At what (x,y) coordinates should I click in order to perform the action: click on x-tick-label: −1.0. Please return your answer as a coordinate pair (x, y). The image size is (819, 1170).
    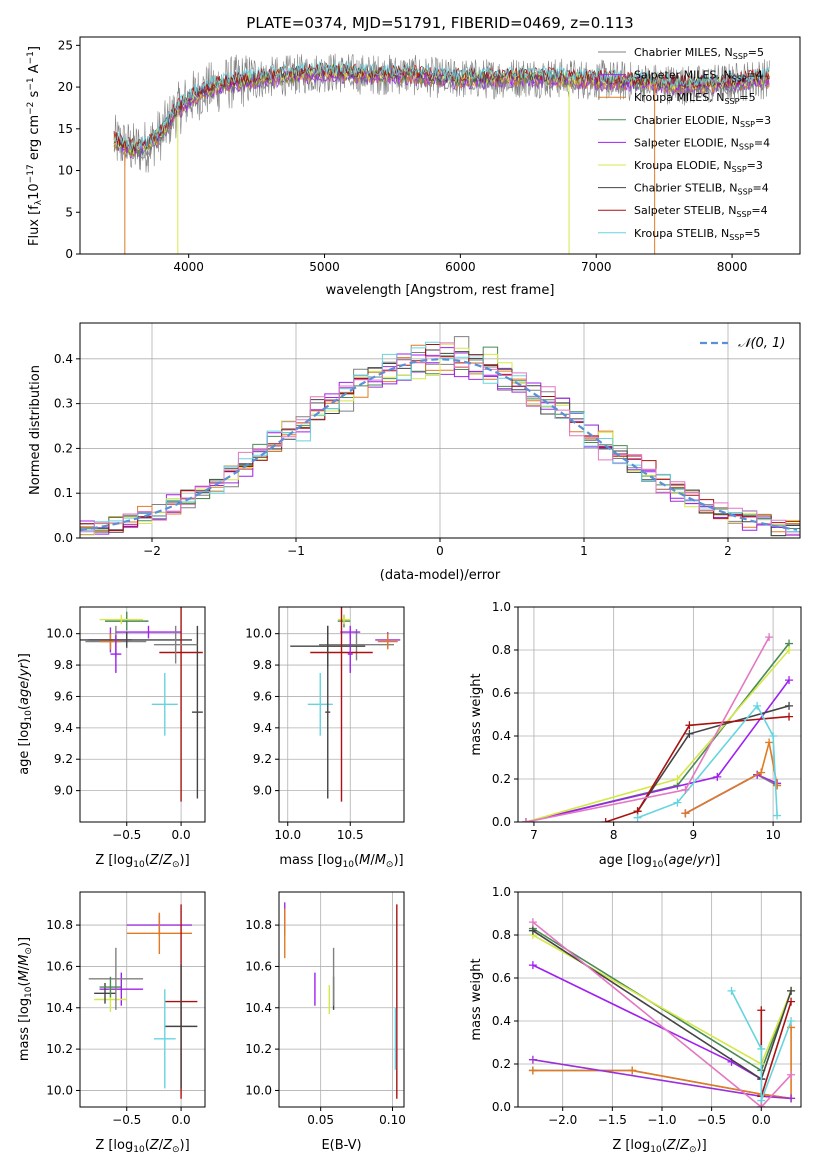
    Looking at the image, I should click on (661, 1120).